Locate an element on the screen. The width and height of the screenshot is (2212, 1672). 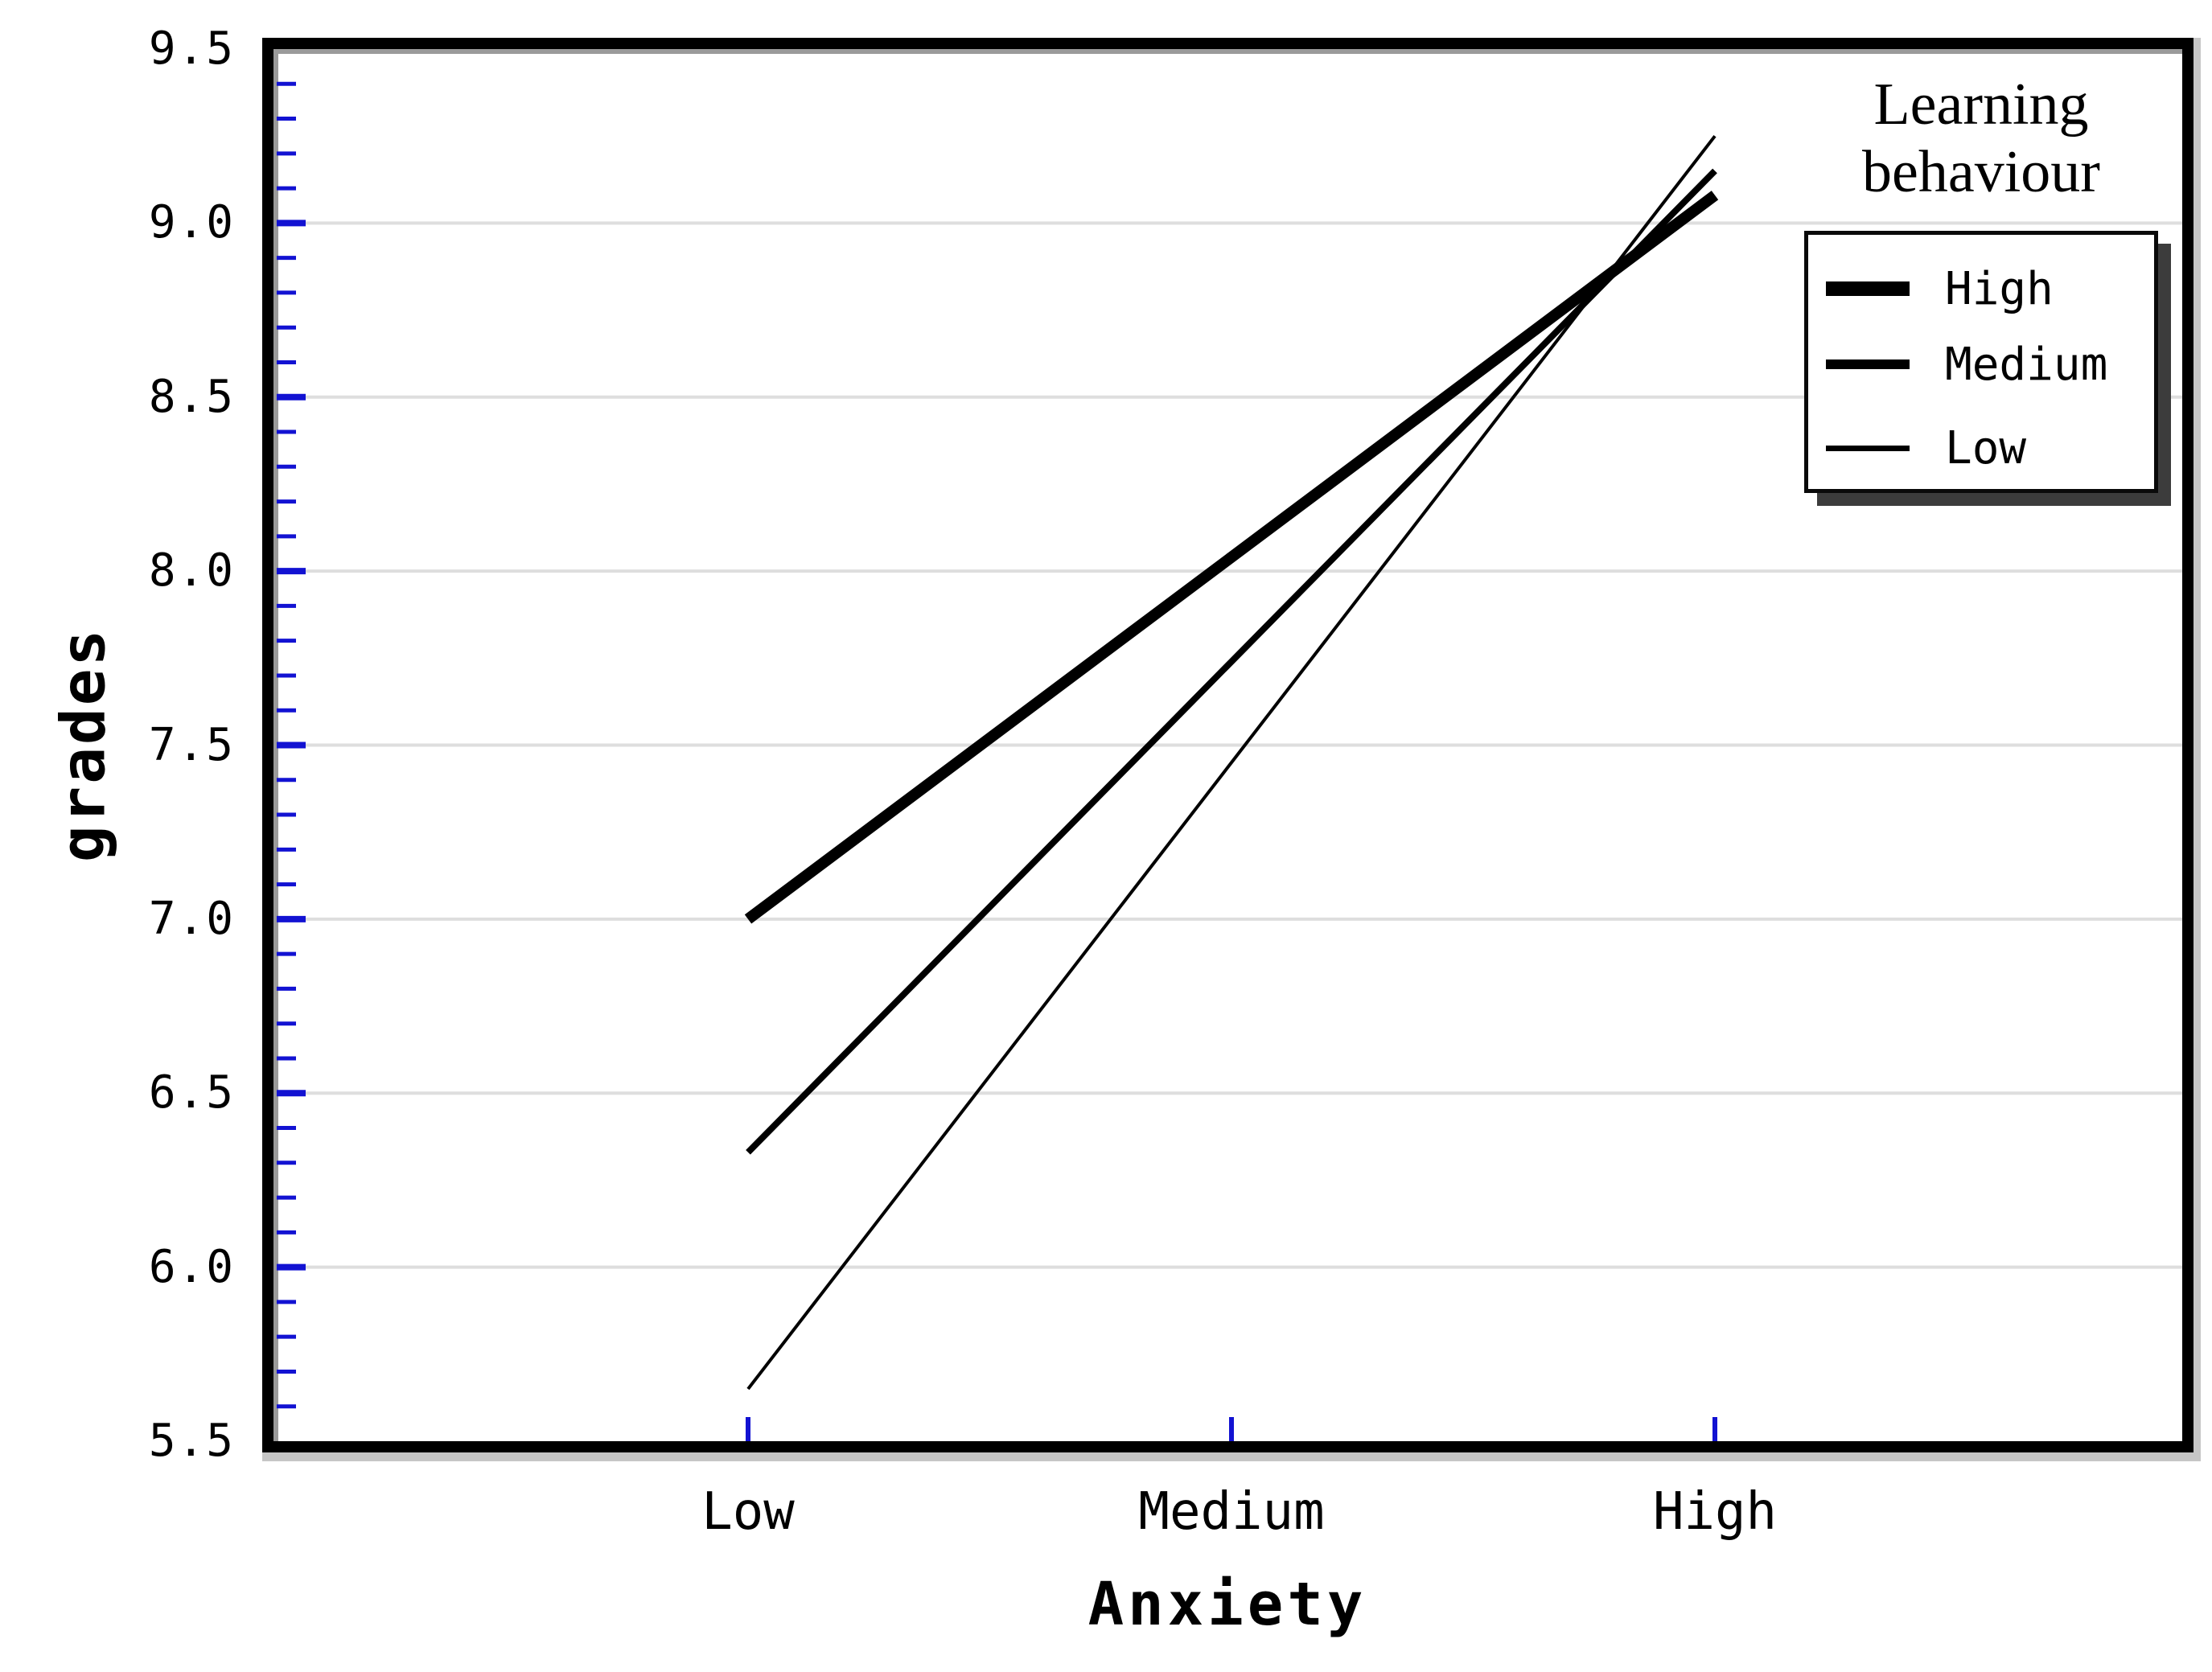
y-tick-label: 9.0 is located at coordinates (191, 222).